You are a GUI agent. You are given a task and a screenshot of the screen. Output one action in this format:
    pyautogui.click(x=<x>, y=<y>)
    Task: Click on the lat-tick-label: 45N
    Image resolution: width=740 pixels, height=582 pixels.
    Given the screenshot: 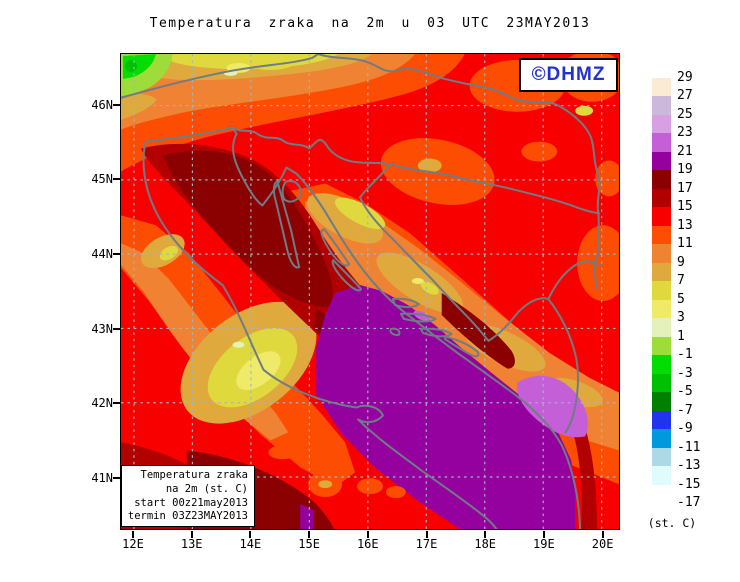 What is the action you would take?
    pyautogui.click(x=102, y=179)
    